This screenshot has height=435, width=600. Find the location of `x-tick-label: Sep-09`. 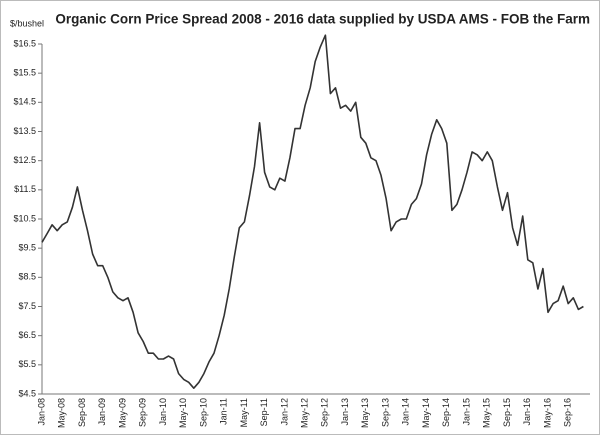

x-tick-label: Sep-09 is located at coordinates (143, 412).